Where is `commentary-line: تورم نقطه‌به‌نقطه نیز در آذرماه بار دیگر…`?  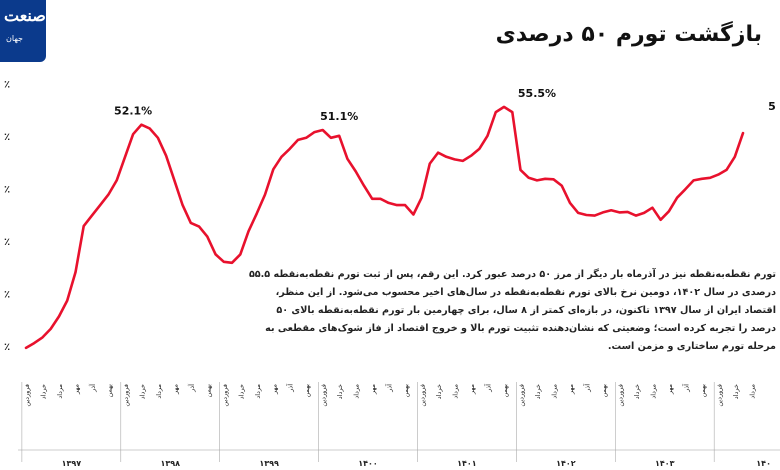 commentary-line: تورم نقطه‌به‌نقطه نیز در آذرماه بار دیگر… is located at coordinates (512, 274).